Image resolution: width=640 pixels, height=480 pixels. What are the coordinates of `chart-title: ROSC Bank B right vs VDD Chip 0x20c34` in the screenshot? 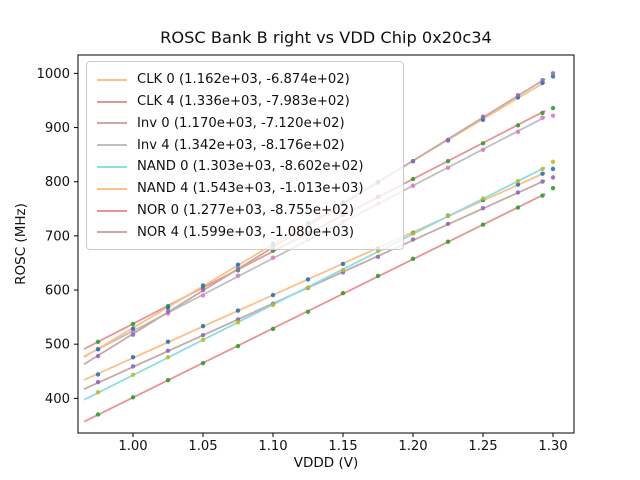 It's located at (326, 37).